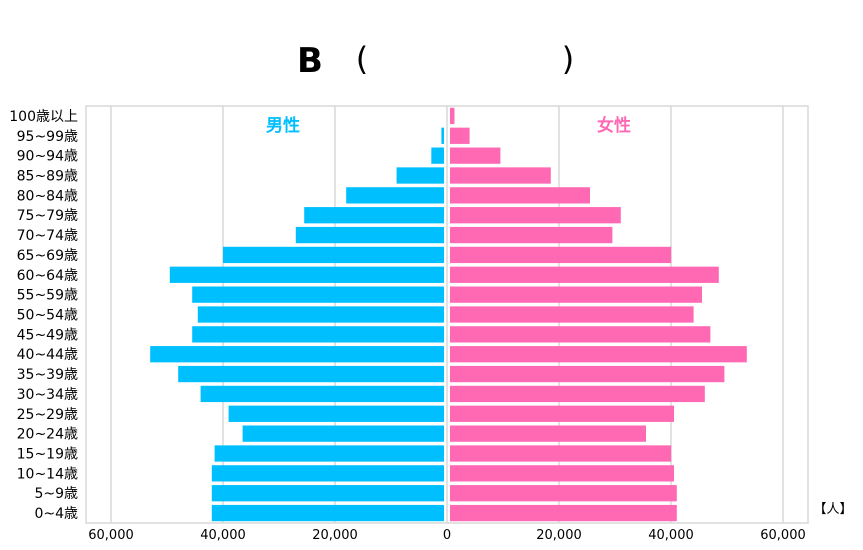  Describe the element at coordinates (47, 355) in the screenshot. I see `y-category-label: 40~44歳` at that location.